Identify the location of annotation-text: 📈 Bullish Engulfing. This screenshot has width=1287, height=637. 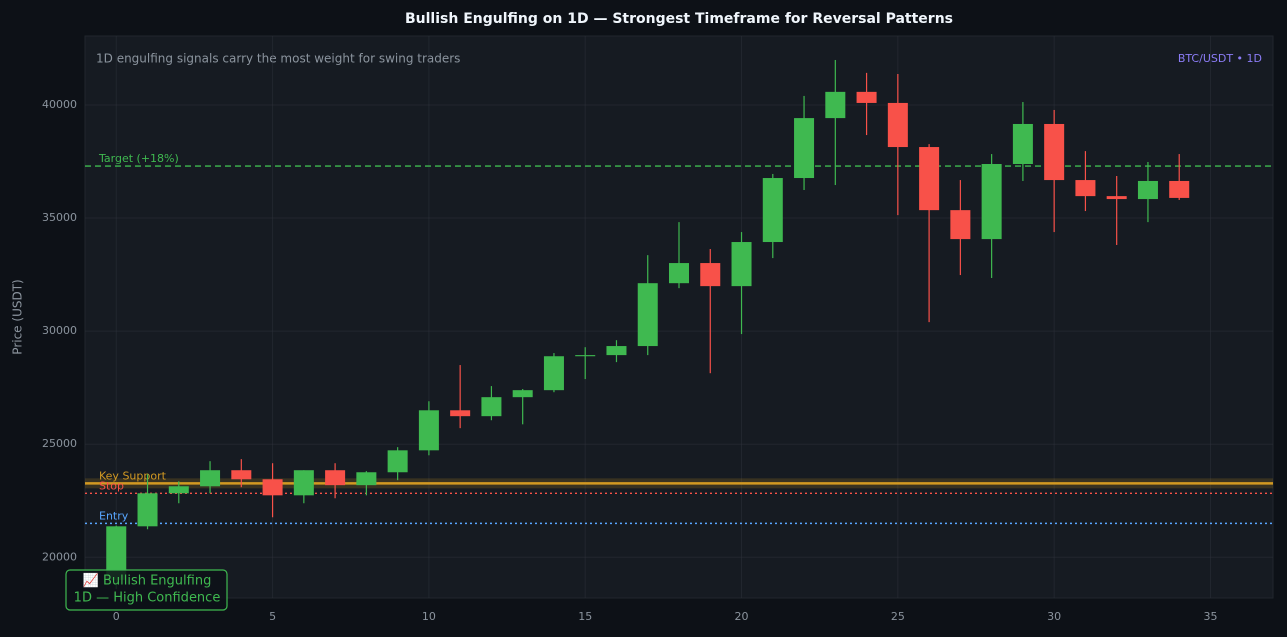
(147, 581).